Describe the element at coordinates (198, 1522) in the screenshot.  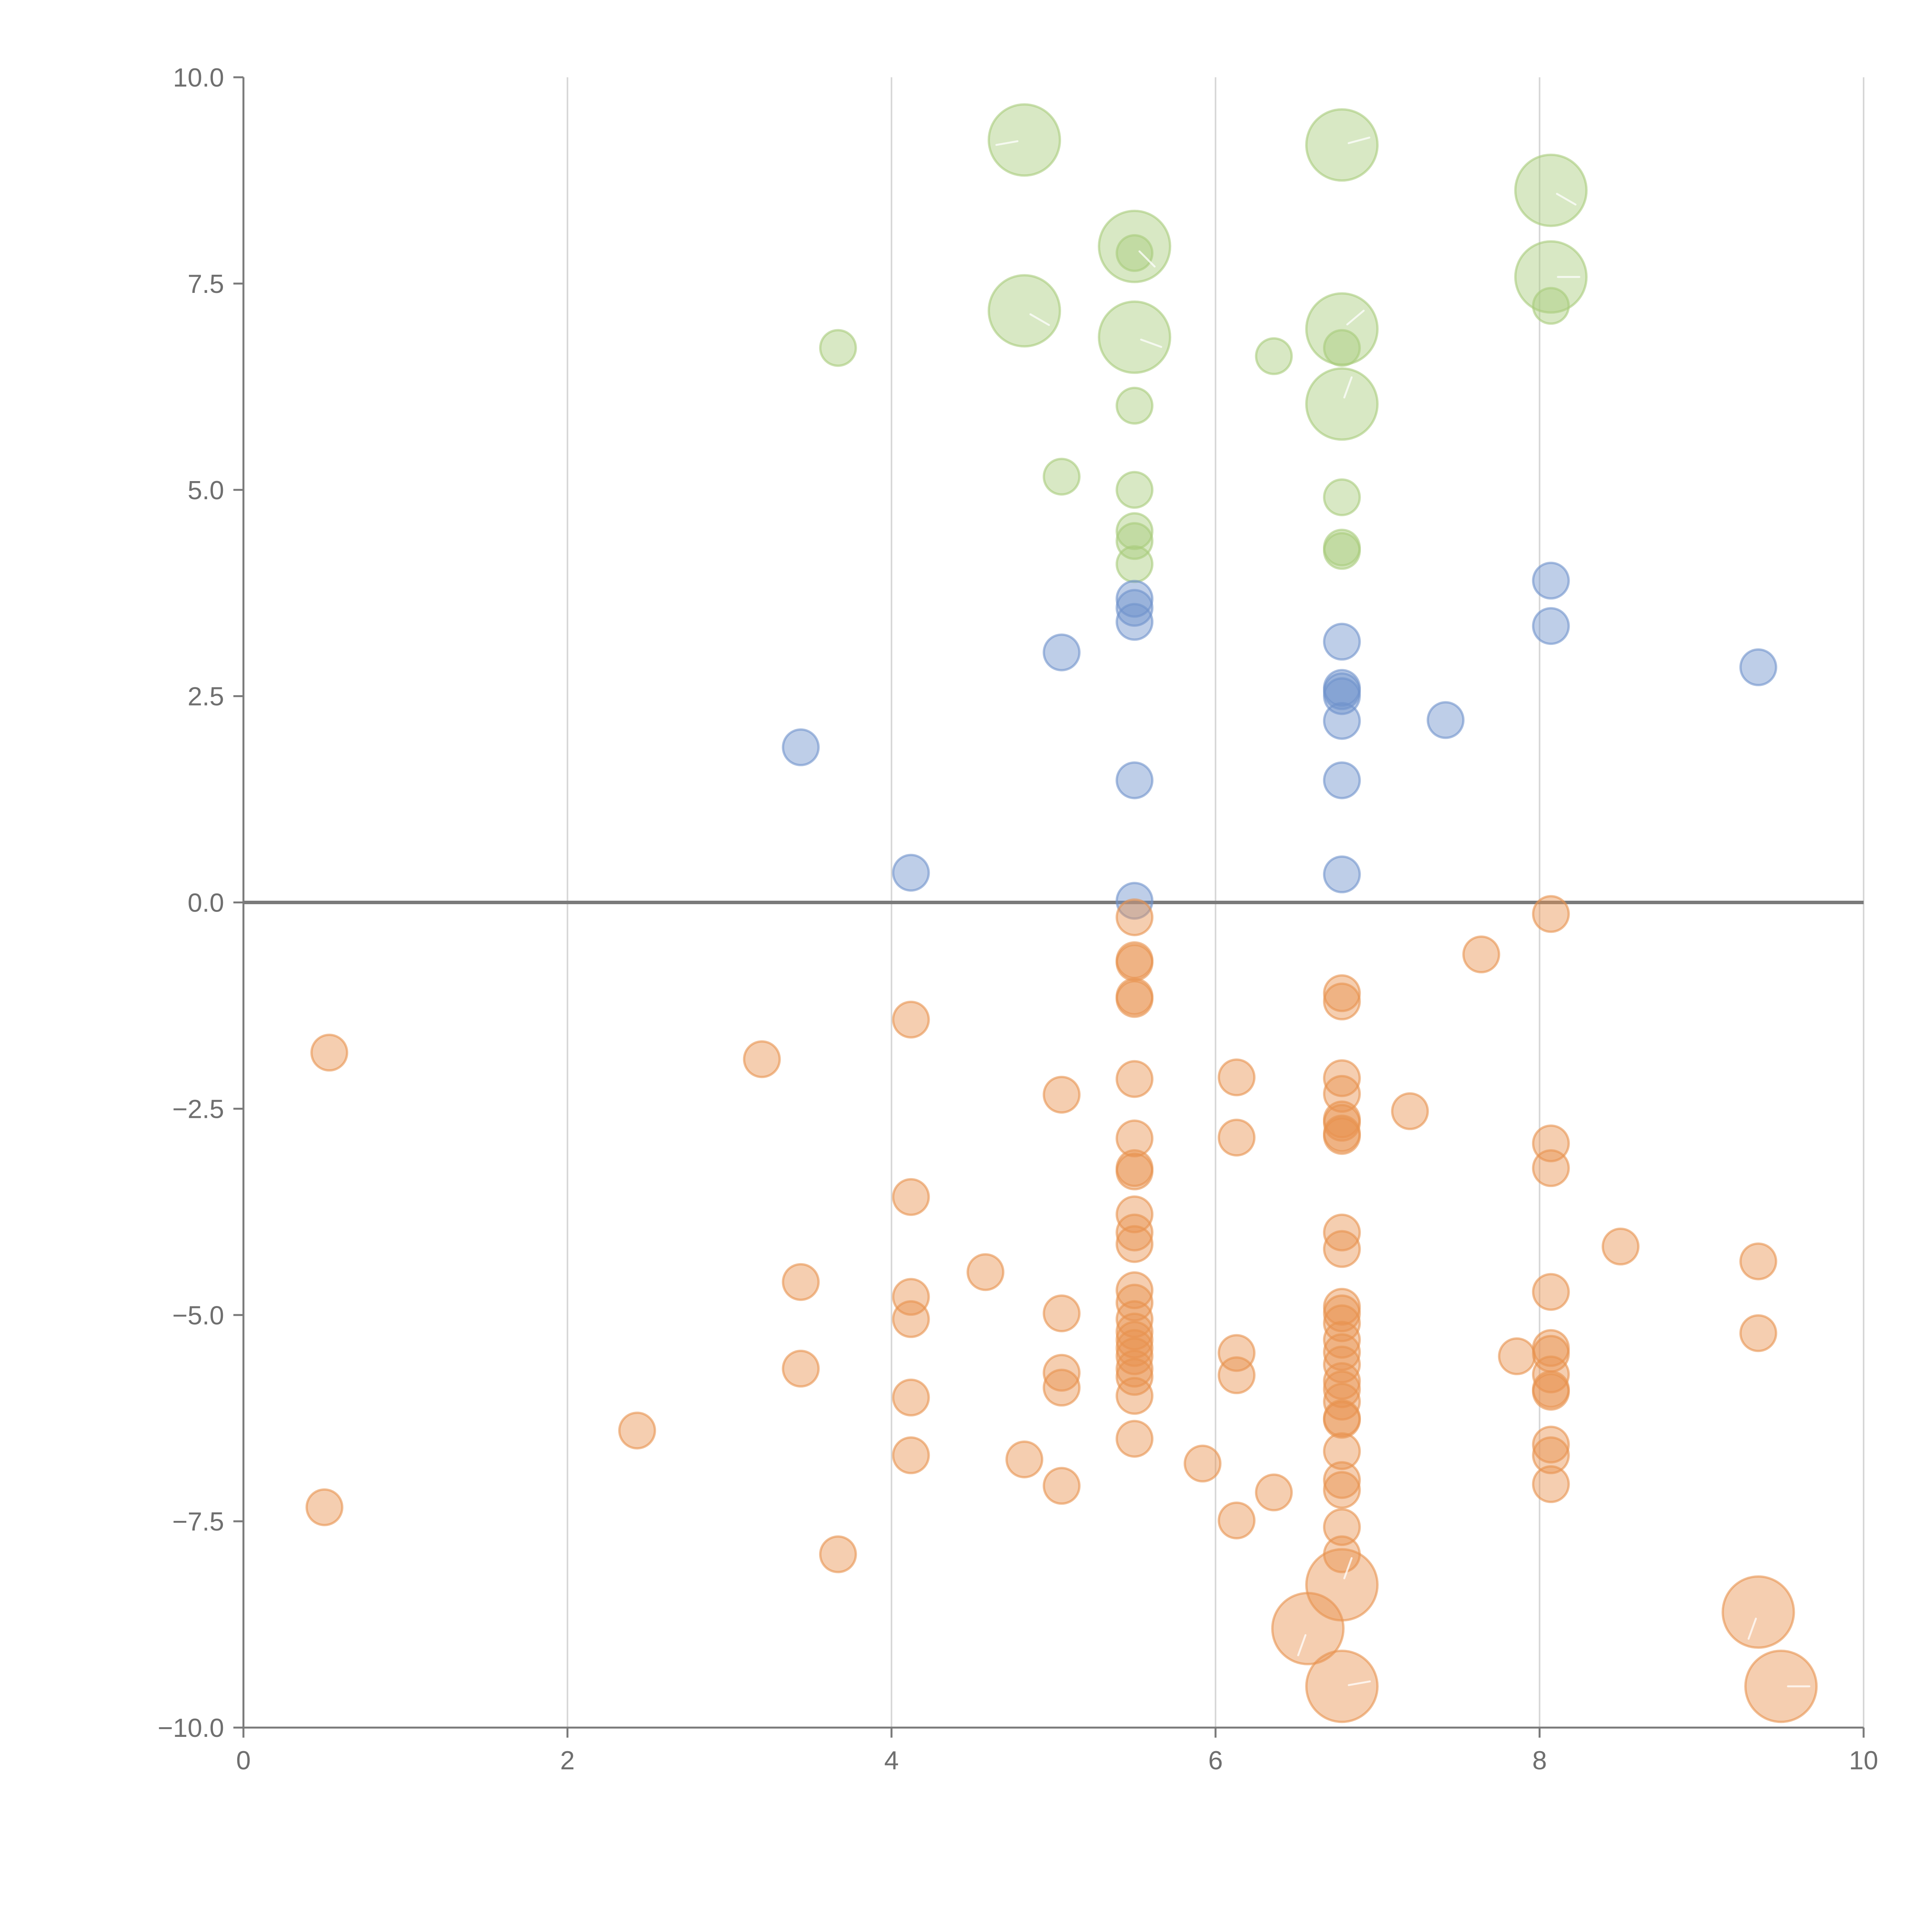
I see `y-tick-label-1: −7.5` at that location.